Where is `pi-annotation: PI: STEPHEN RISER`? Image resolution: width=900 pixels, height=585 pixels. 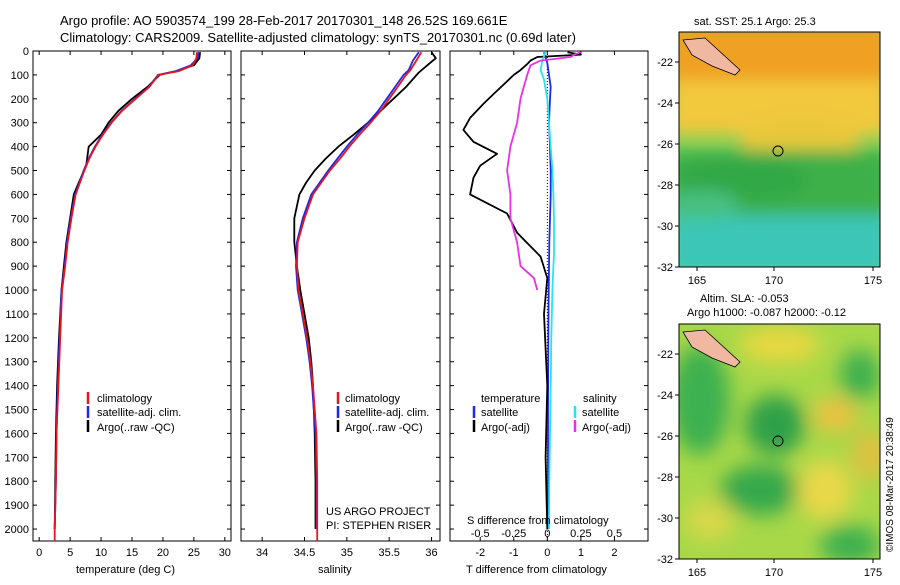 pi-annotation: PI: STEPHEN RISER is located at coordinates (378, 526).